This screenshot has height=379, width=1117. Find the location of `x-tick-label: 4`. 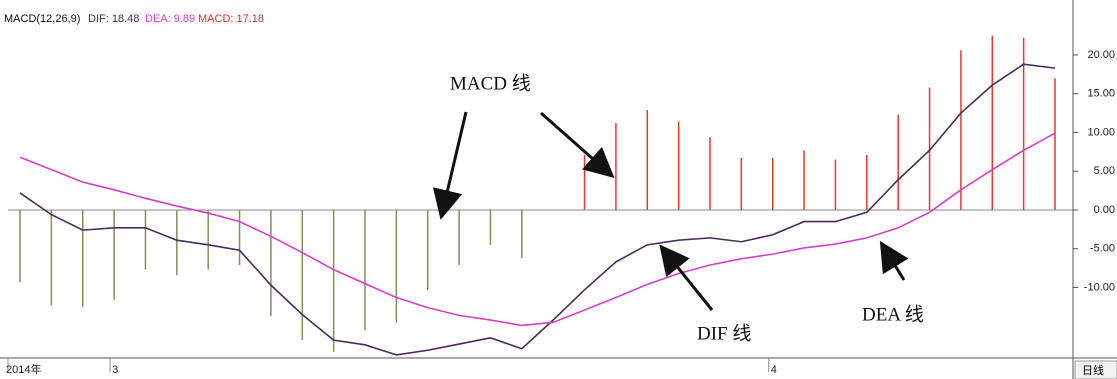

x-tick-label: 4 is located at coordinates (774, 370).